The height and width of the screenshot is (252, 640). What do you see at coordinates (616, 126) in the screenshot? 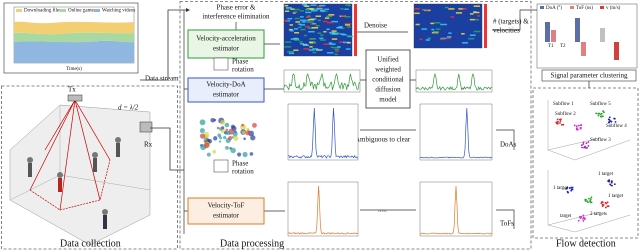
I see `subflow-label: Subflow 4` at bounding box center [616, 126].